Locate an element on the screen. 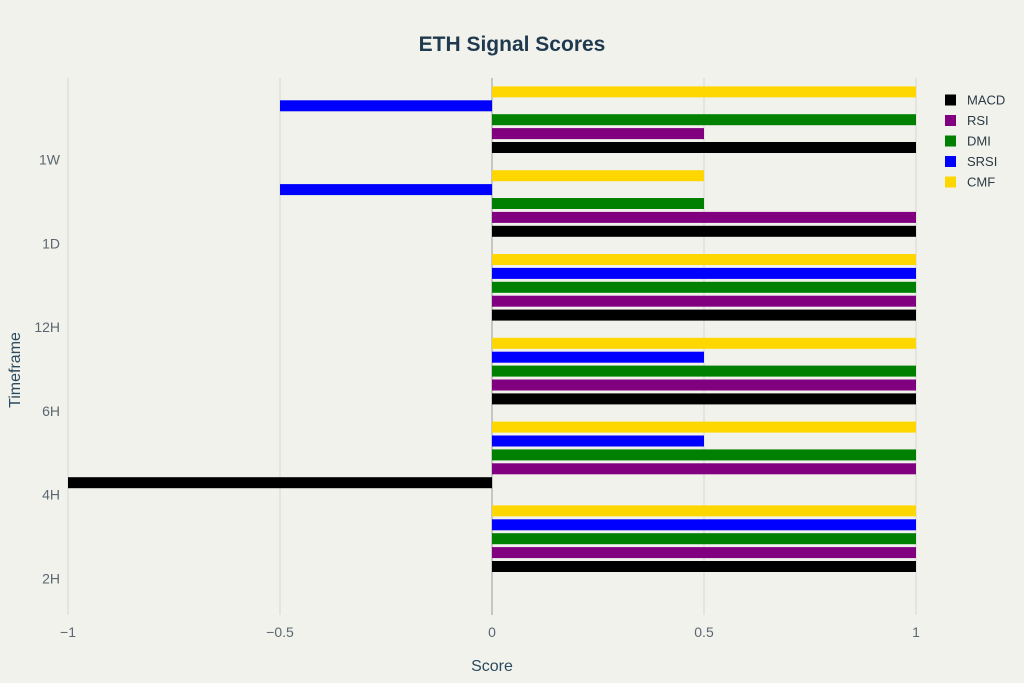 The width and height of the screenshot is (1024, 683). y-tick-label: 4H is located at coordinates (51, 495).